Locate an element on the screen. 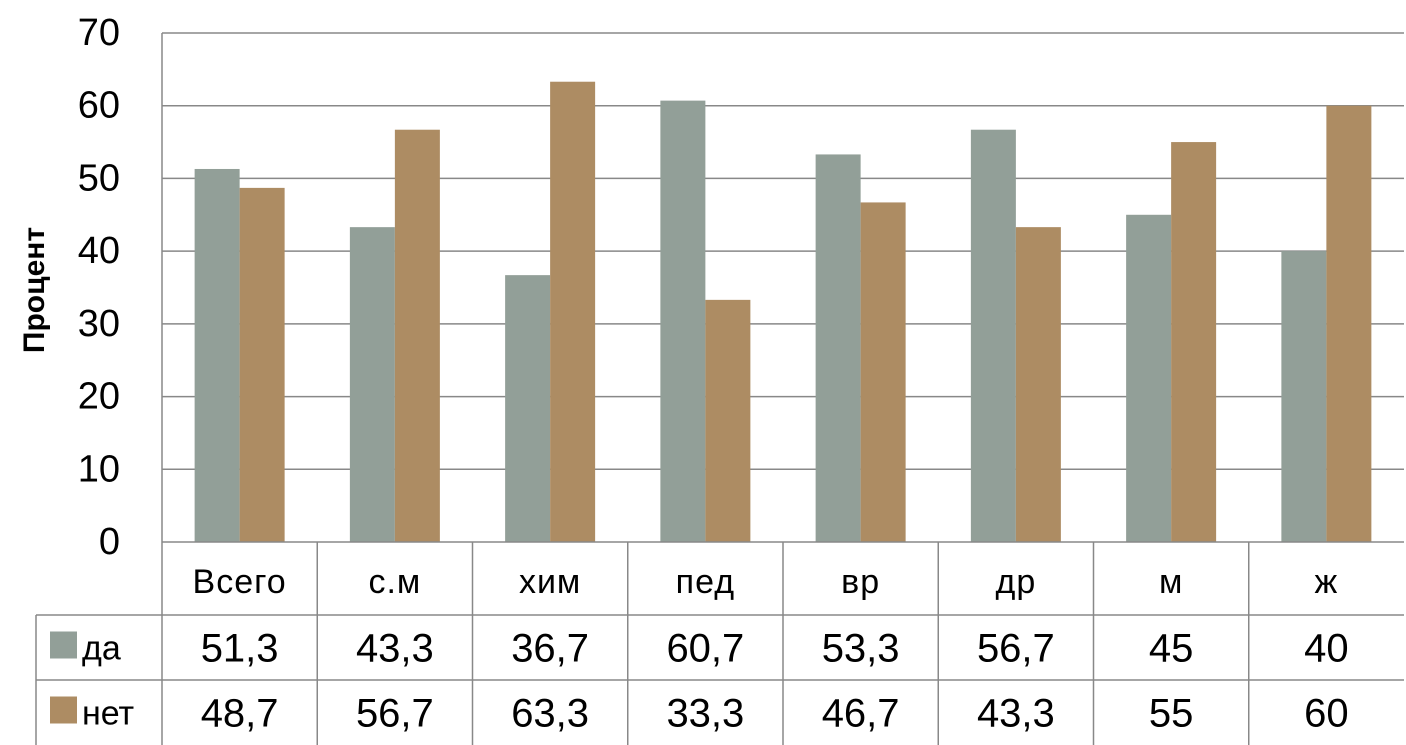 Image resolution: width=1406 pixels, height=745 pixels. data-label-нет-др: 43,3 is located at coordinates (1016, 714).